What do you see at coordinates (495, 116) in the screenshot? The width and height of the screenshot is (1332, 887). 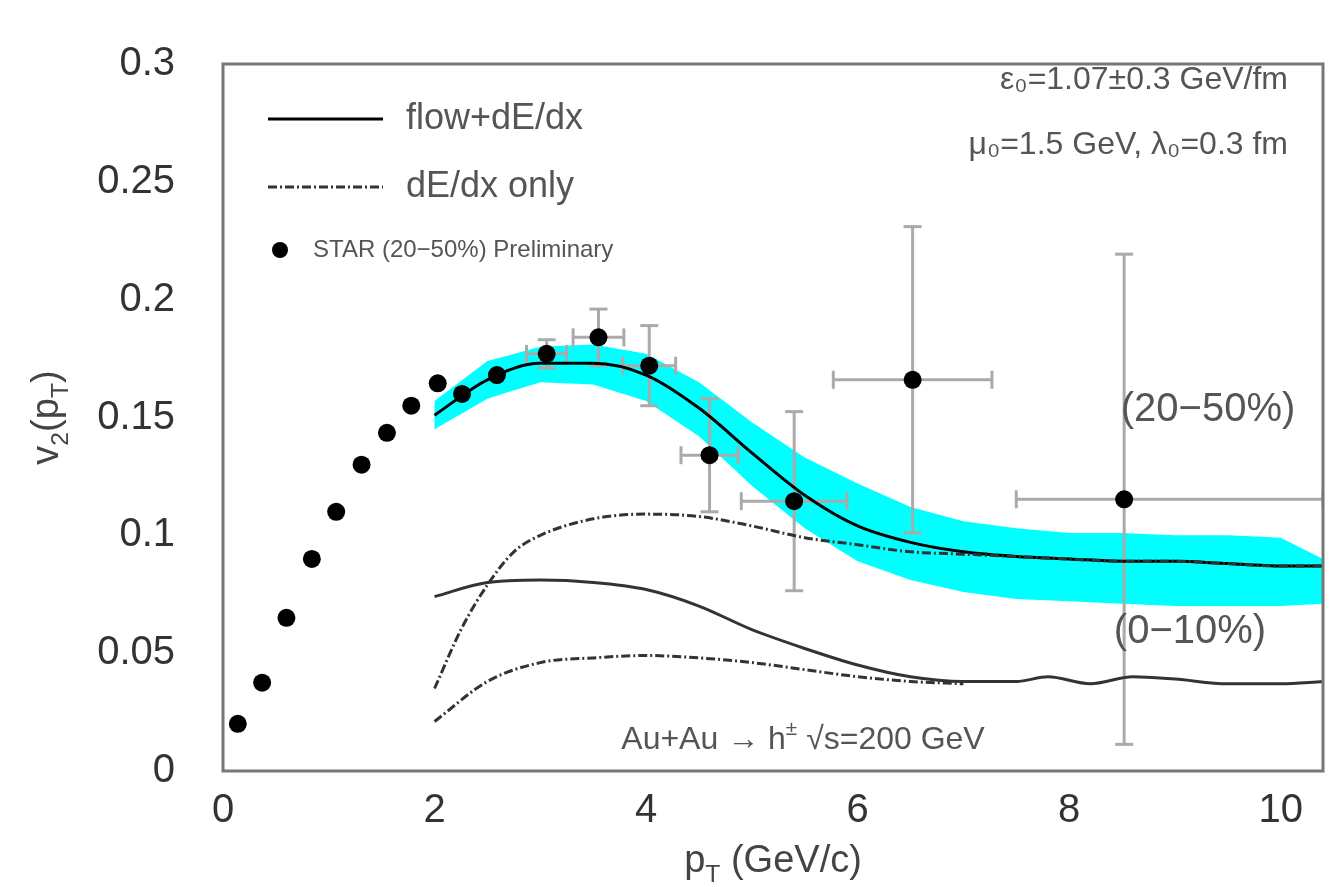 I see `legend-label: flow+dE/dx` at bounding box center [495, 116].